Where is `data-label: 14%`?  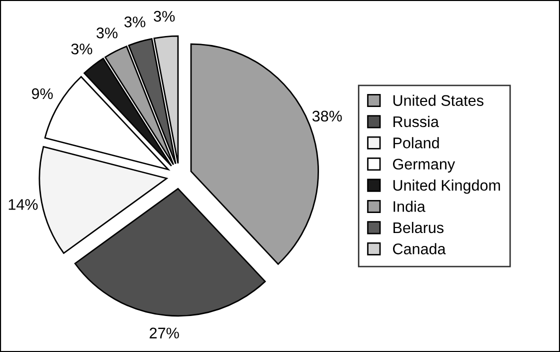 data-label: 14% is located at coordinates (23, 204).